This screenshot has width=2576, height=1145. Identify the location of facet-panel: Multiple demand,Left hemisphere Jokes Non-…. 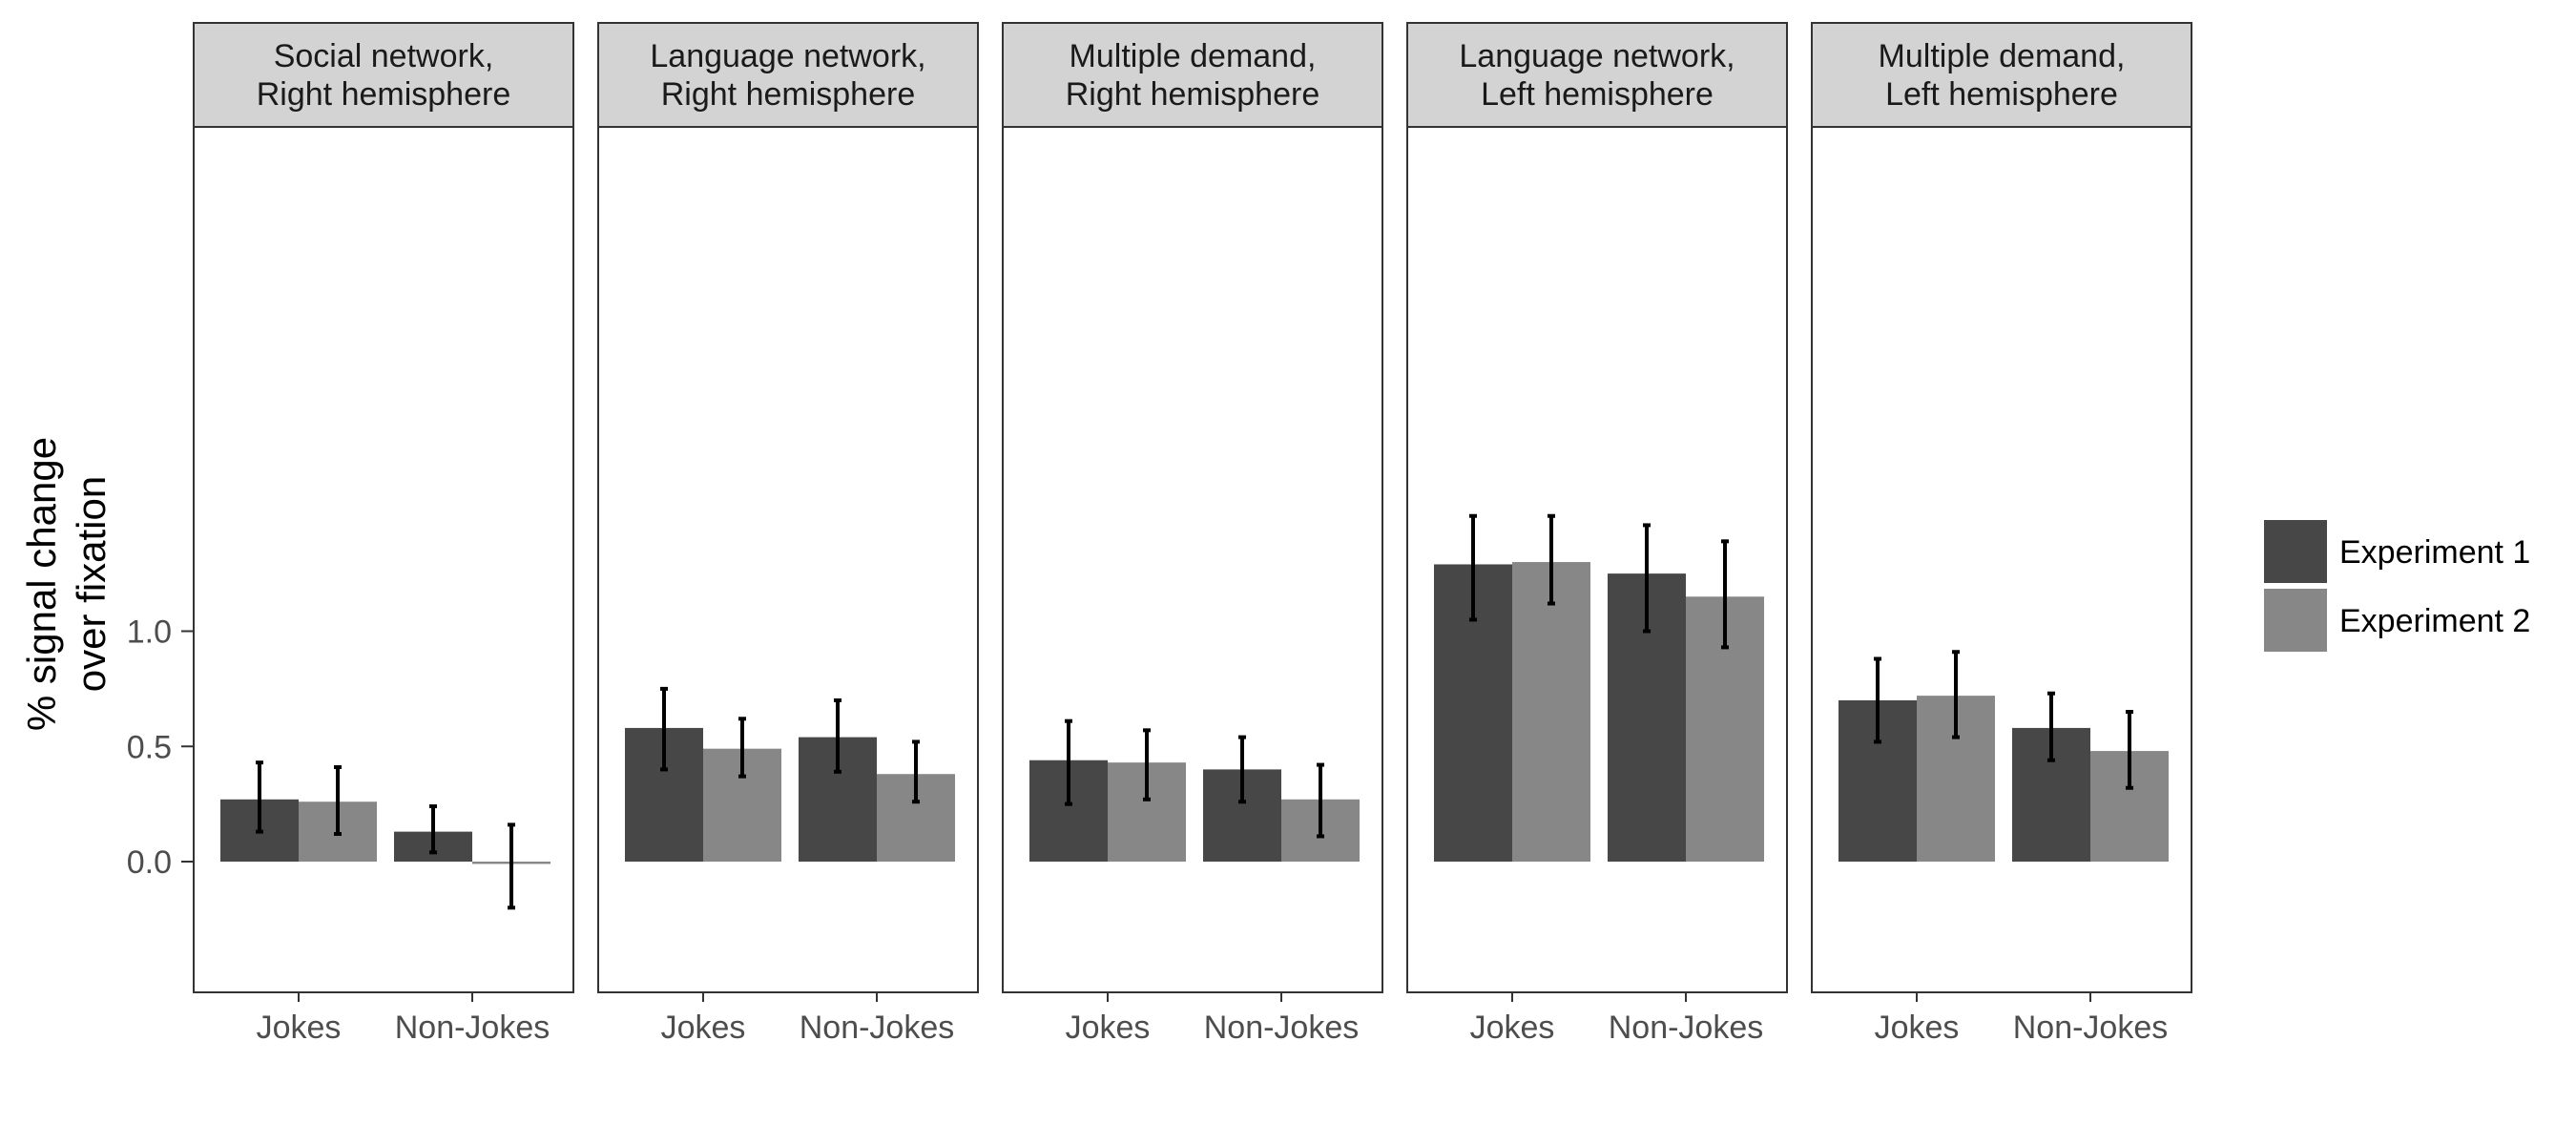
(2001, 534).